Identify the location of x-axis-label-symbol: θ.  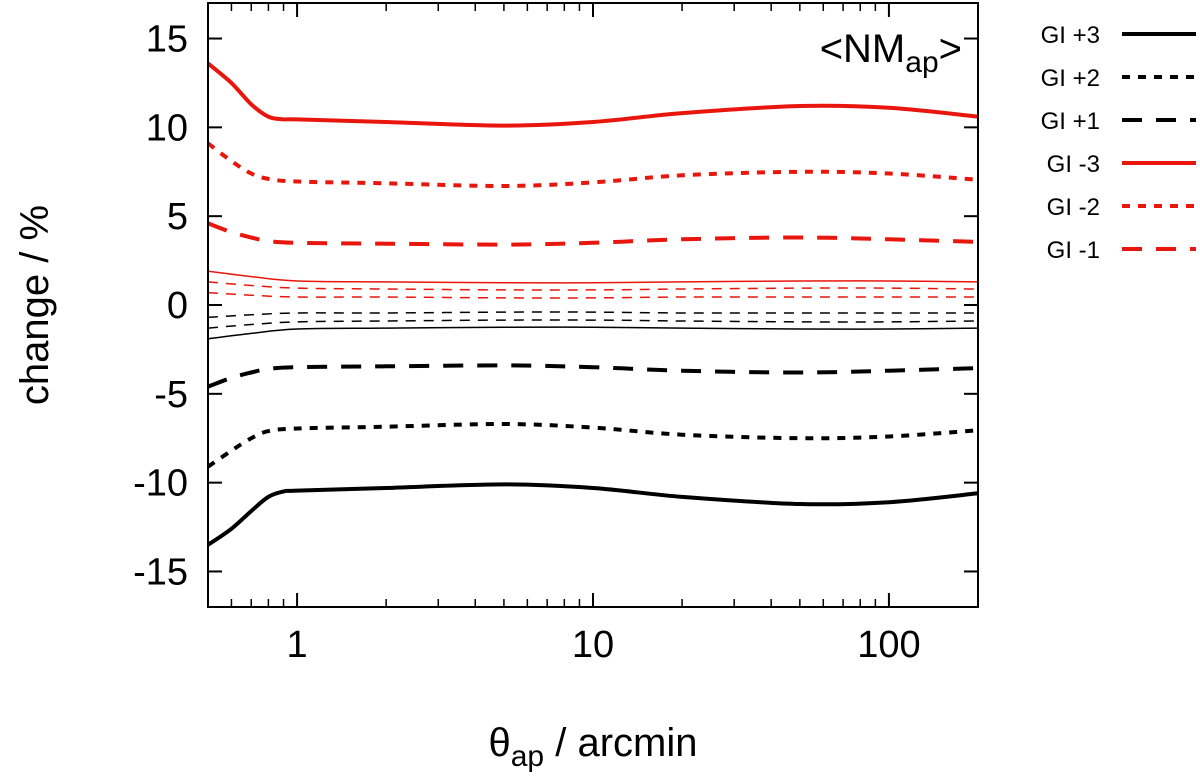
(500, 743).